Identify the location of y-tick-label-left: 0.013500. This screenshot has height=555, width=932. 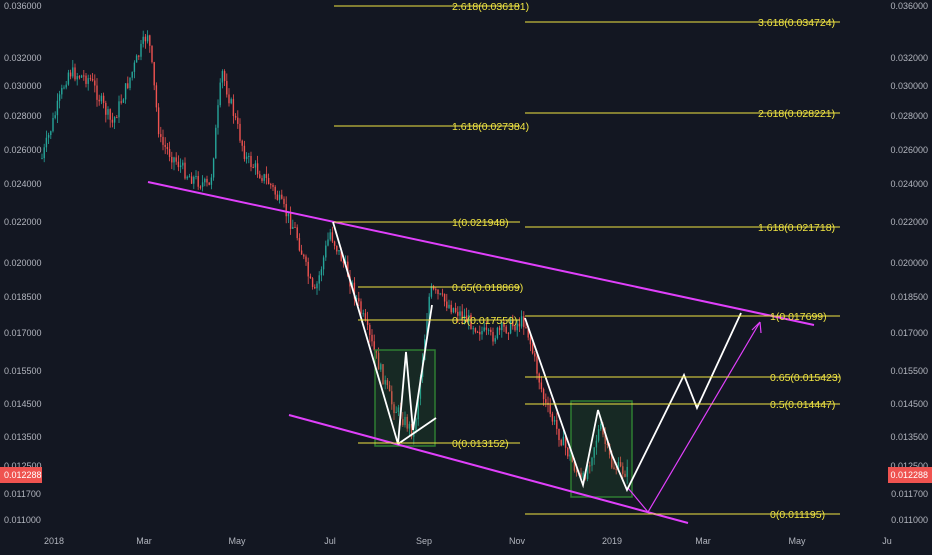
(23, 437).